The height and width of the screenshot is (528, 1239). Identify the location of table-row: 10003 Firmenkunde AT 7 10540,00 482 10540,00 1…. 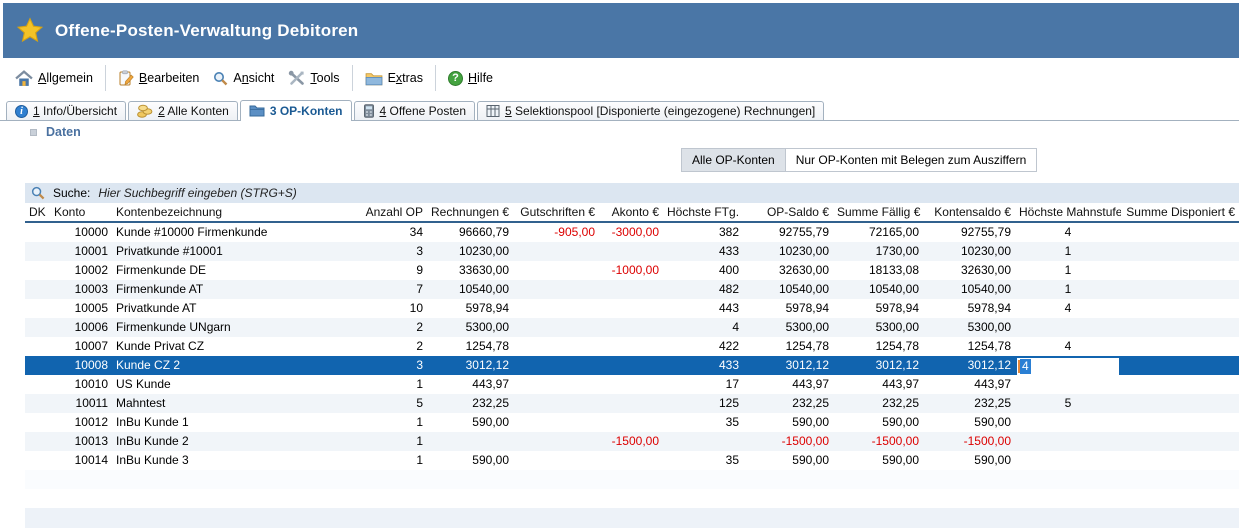
(632, 289).